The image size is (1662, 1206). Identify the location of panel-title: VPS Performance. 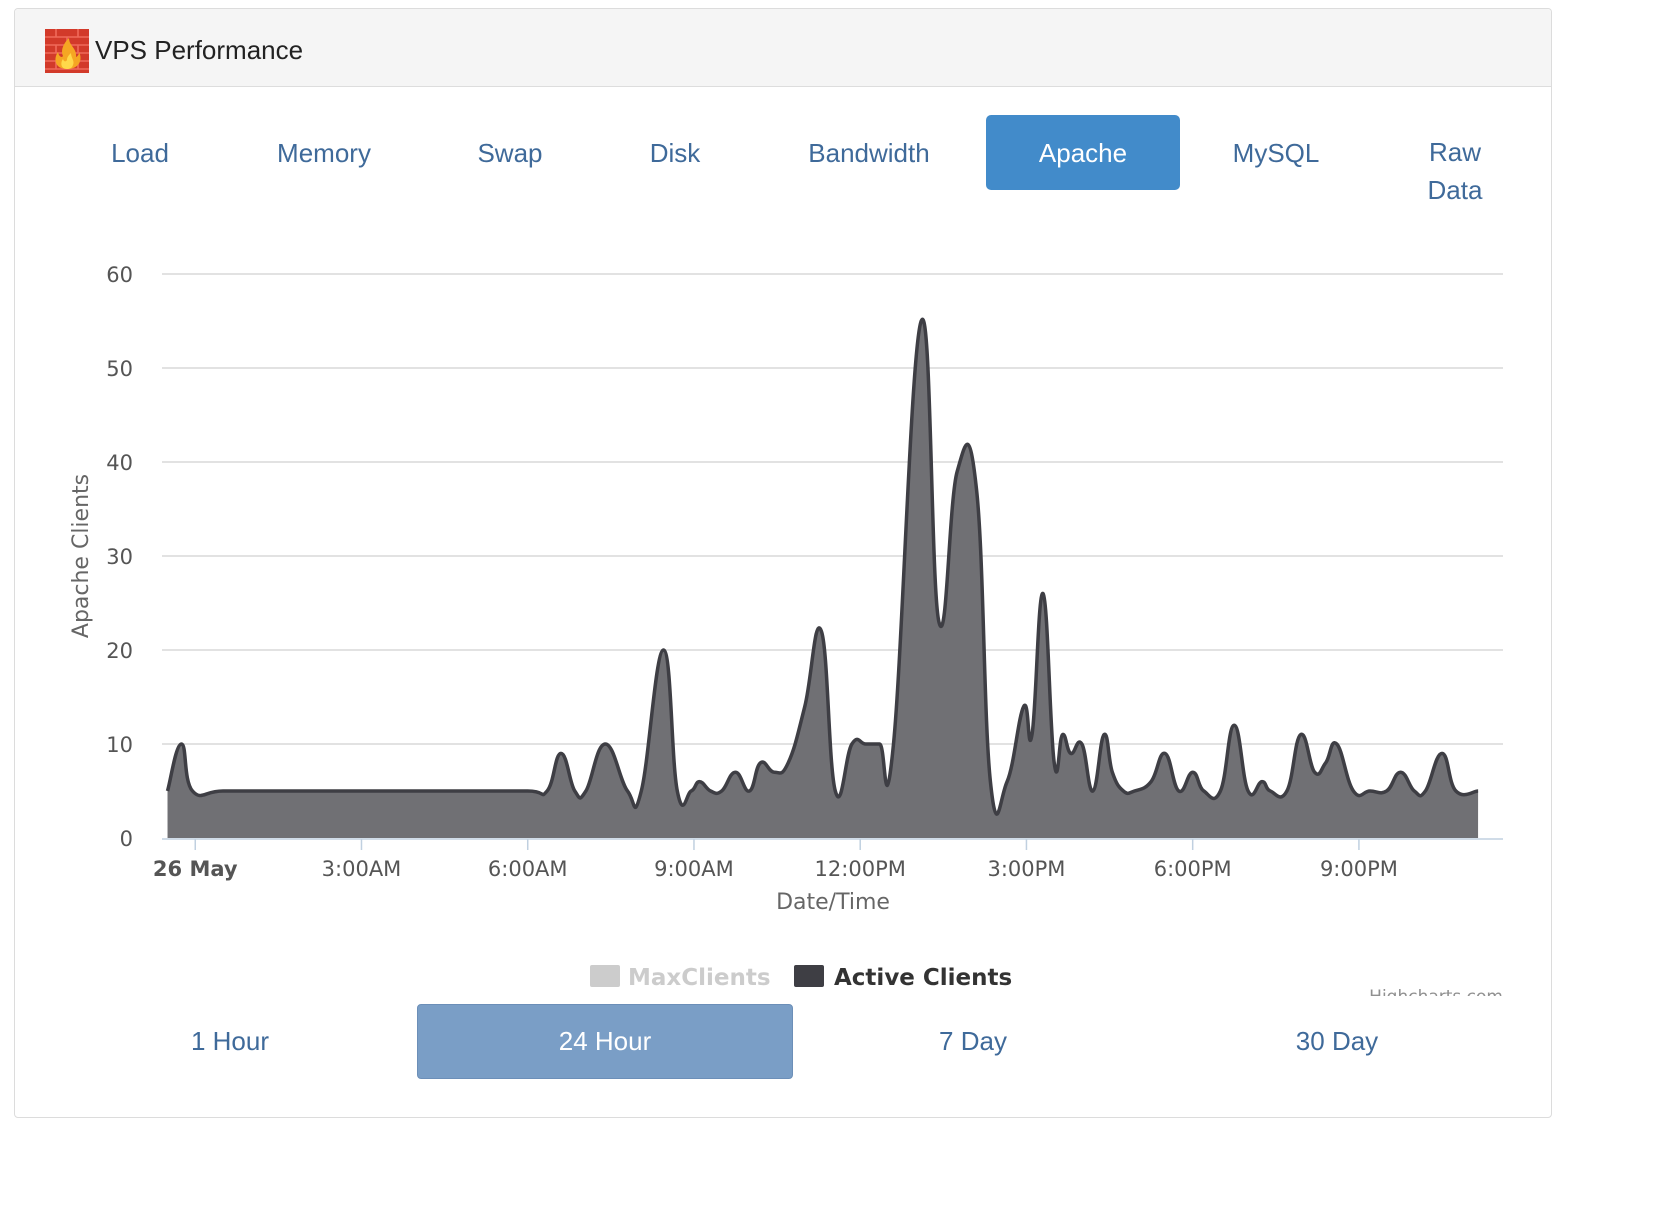
(199, 50).